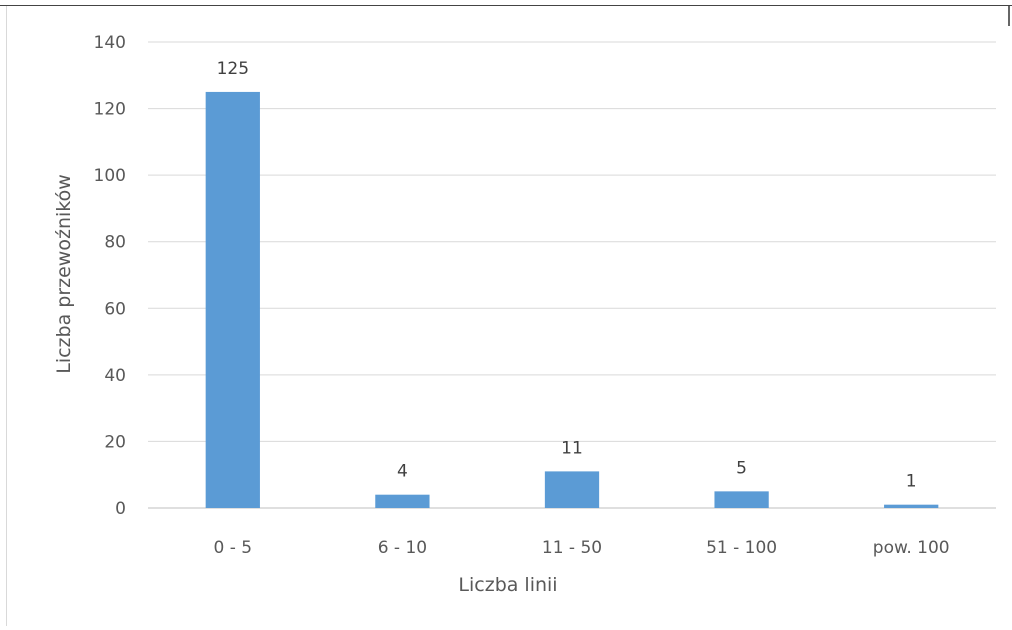 The height and width of the screenshot is (630, 1012). I want to click on x-category-label: 11 - 50, so click(572, 548).